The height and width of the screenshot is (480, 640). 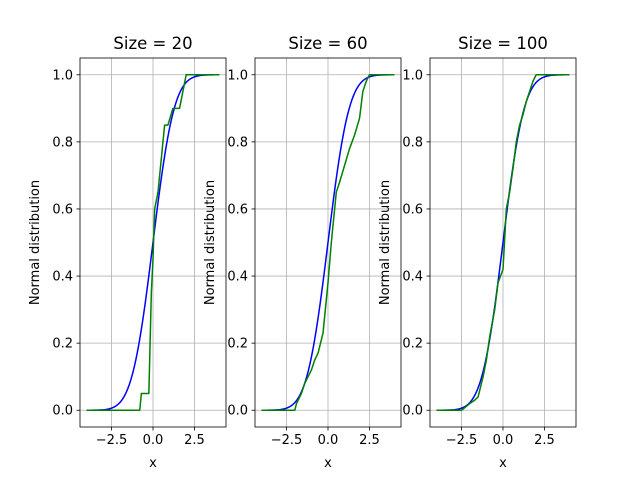 I want to click on subplot-title: Size = 100, so click(x=503, y=43).